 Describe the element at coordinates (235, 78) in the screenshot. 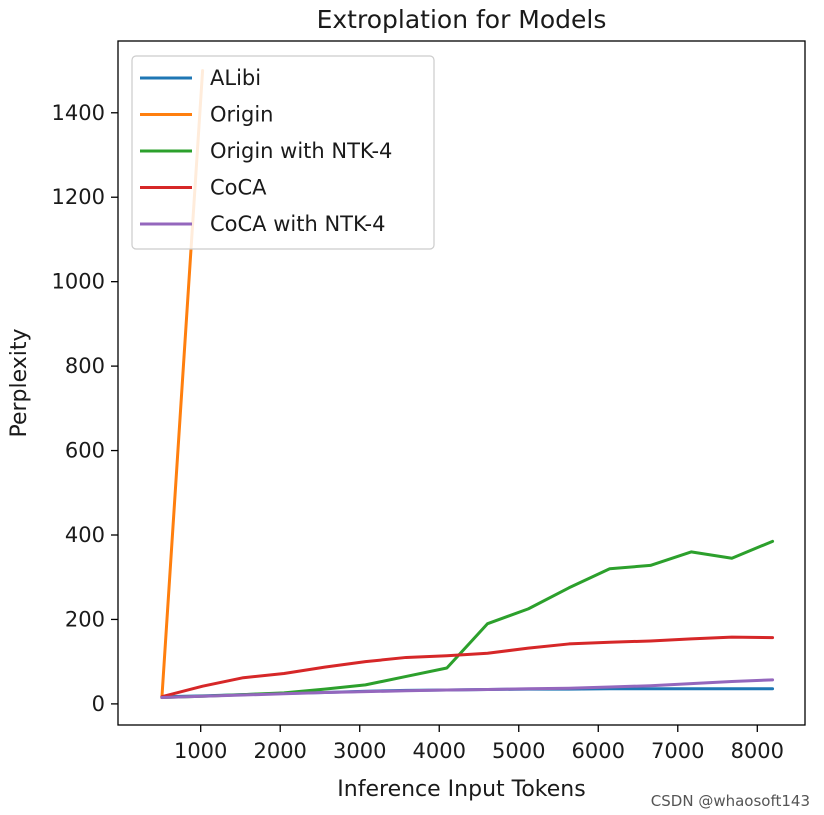

I see `legend-label-0: ALibi` at that location.